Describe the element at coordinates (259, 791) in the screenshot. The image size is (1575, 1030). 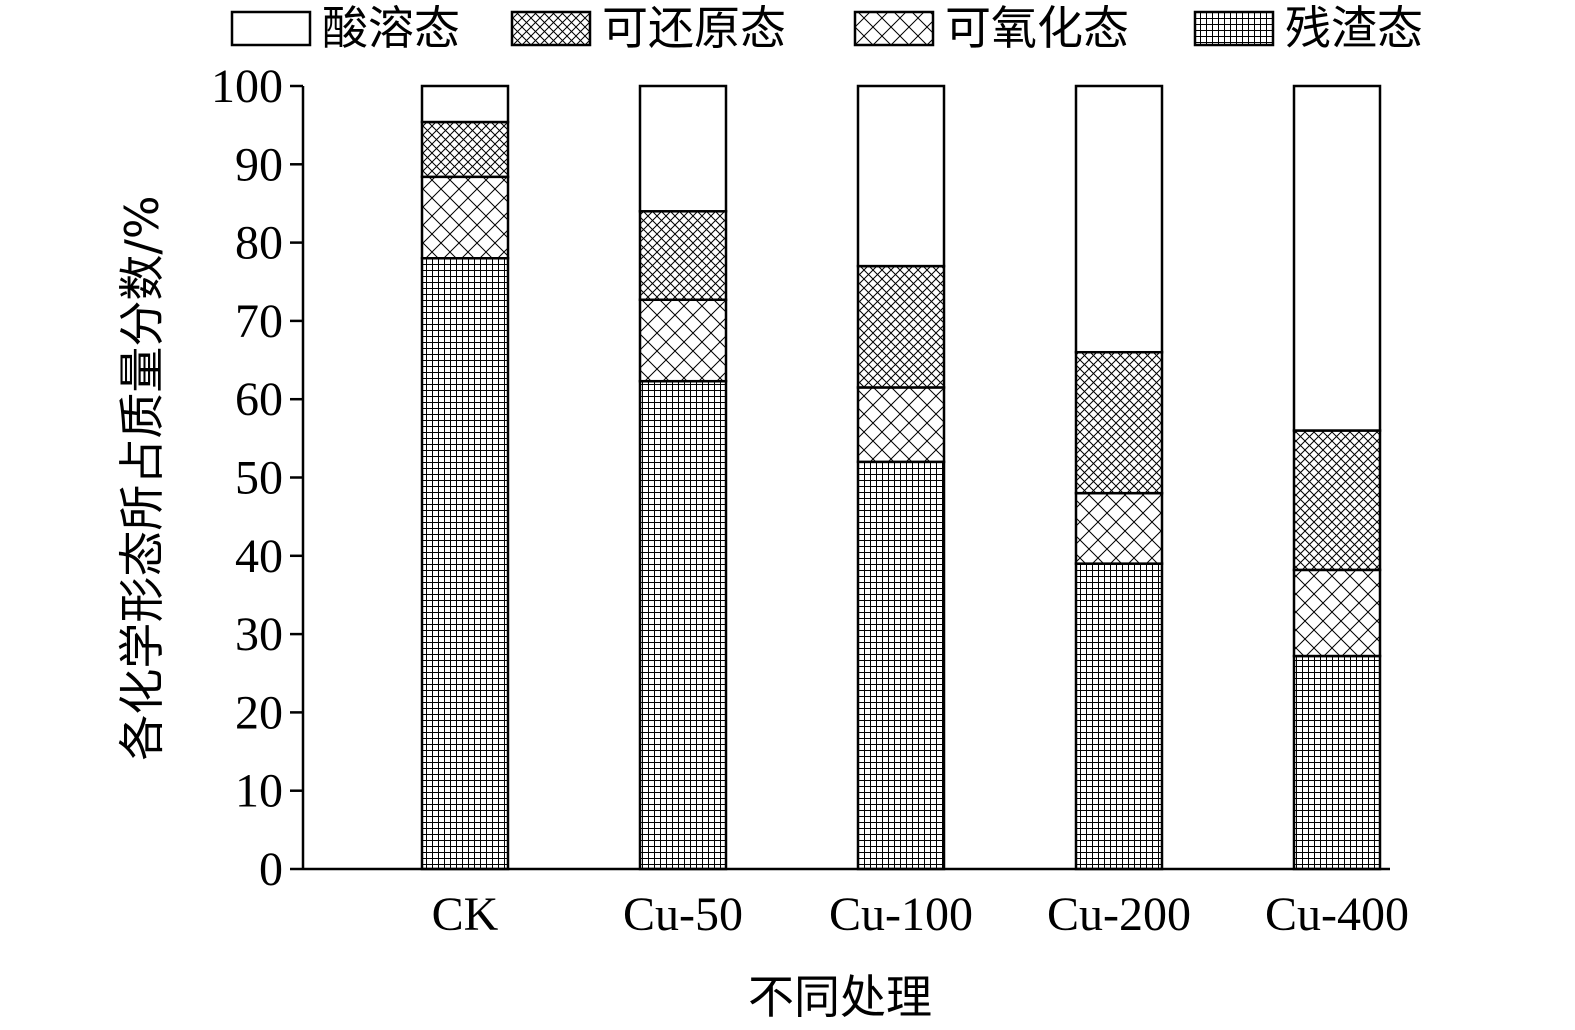
I see `y-tick-label-10: 10` at that location.